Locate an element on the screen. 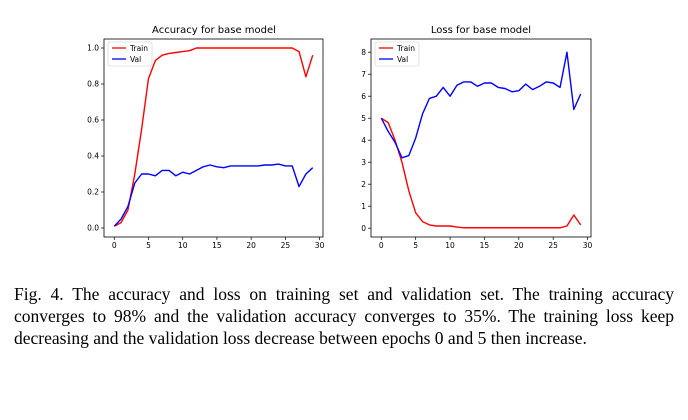 The image size is (688, 420). loss-y-tick-label: 3 is located at coordinates (363, 162).